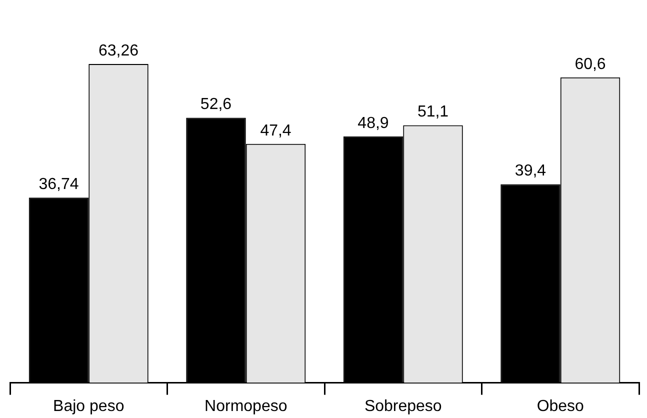 The width and height of the screenshot is (647, 418). I want to click on data-label: 36,74, so click(58, 185).